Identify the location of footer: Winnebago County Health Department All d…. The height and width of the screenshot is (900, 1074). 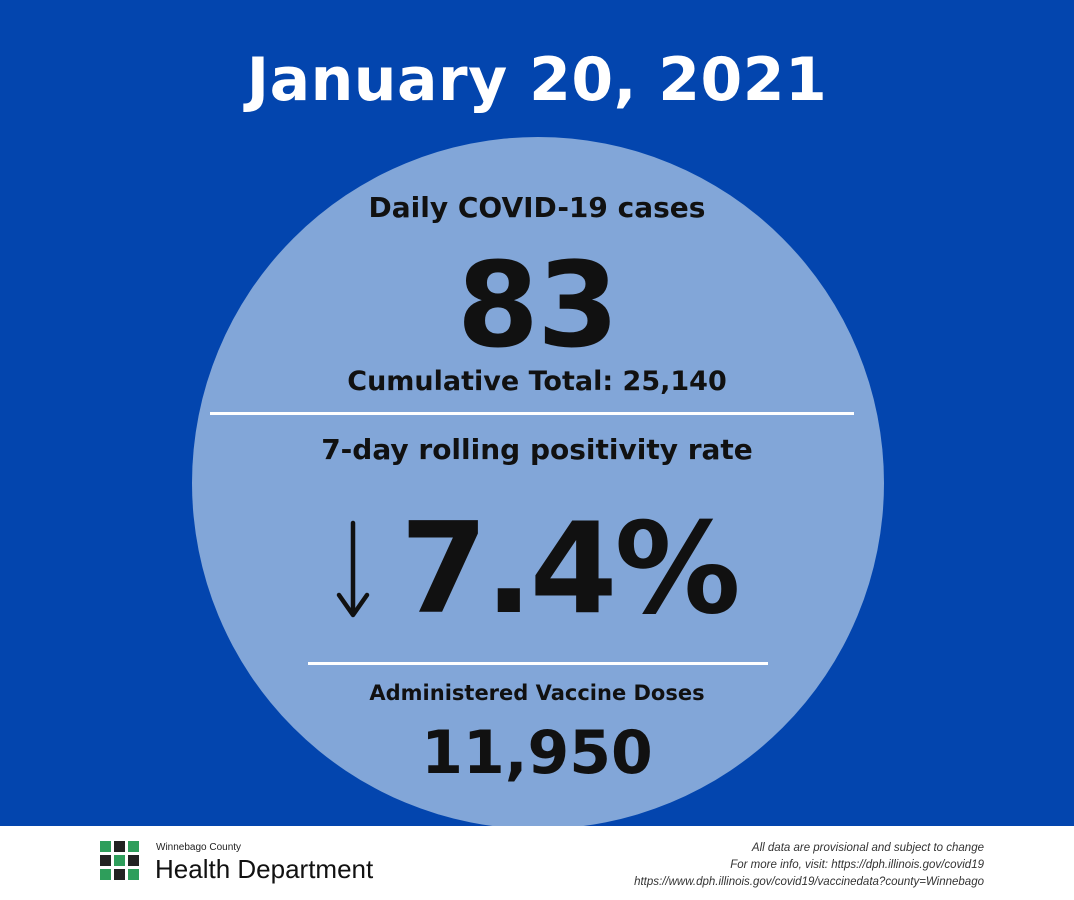
(537, 863).